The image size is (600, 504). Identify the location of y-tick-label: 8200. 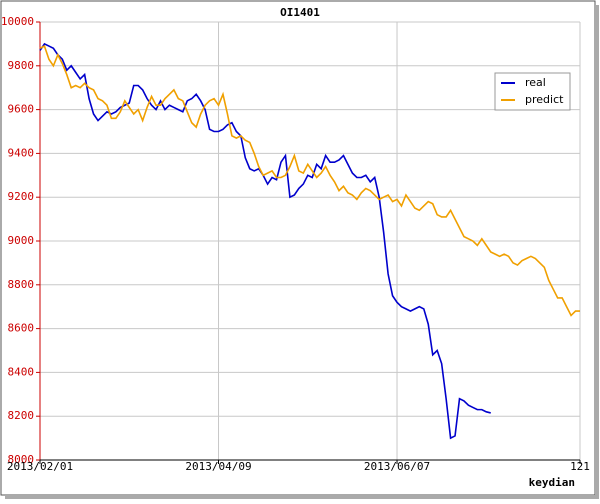
(21, 415).